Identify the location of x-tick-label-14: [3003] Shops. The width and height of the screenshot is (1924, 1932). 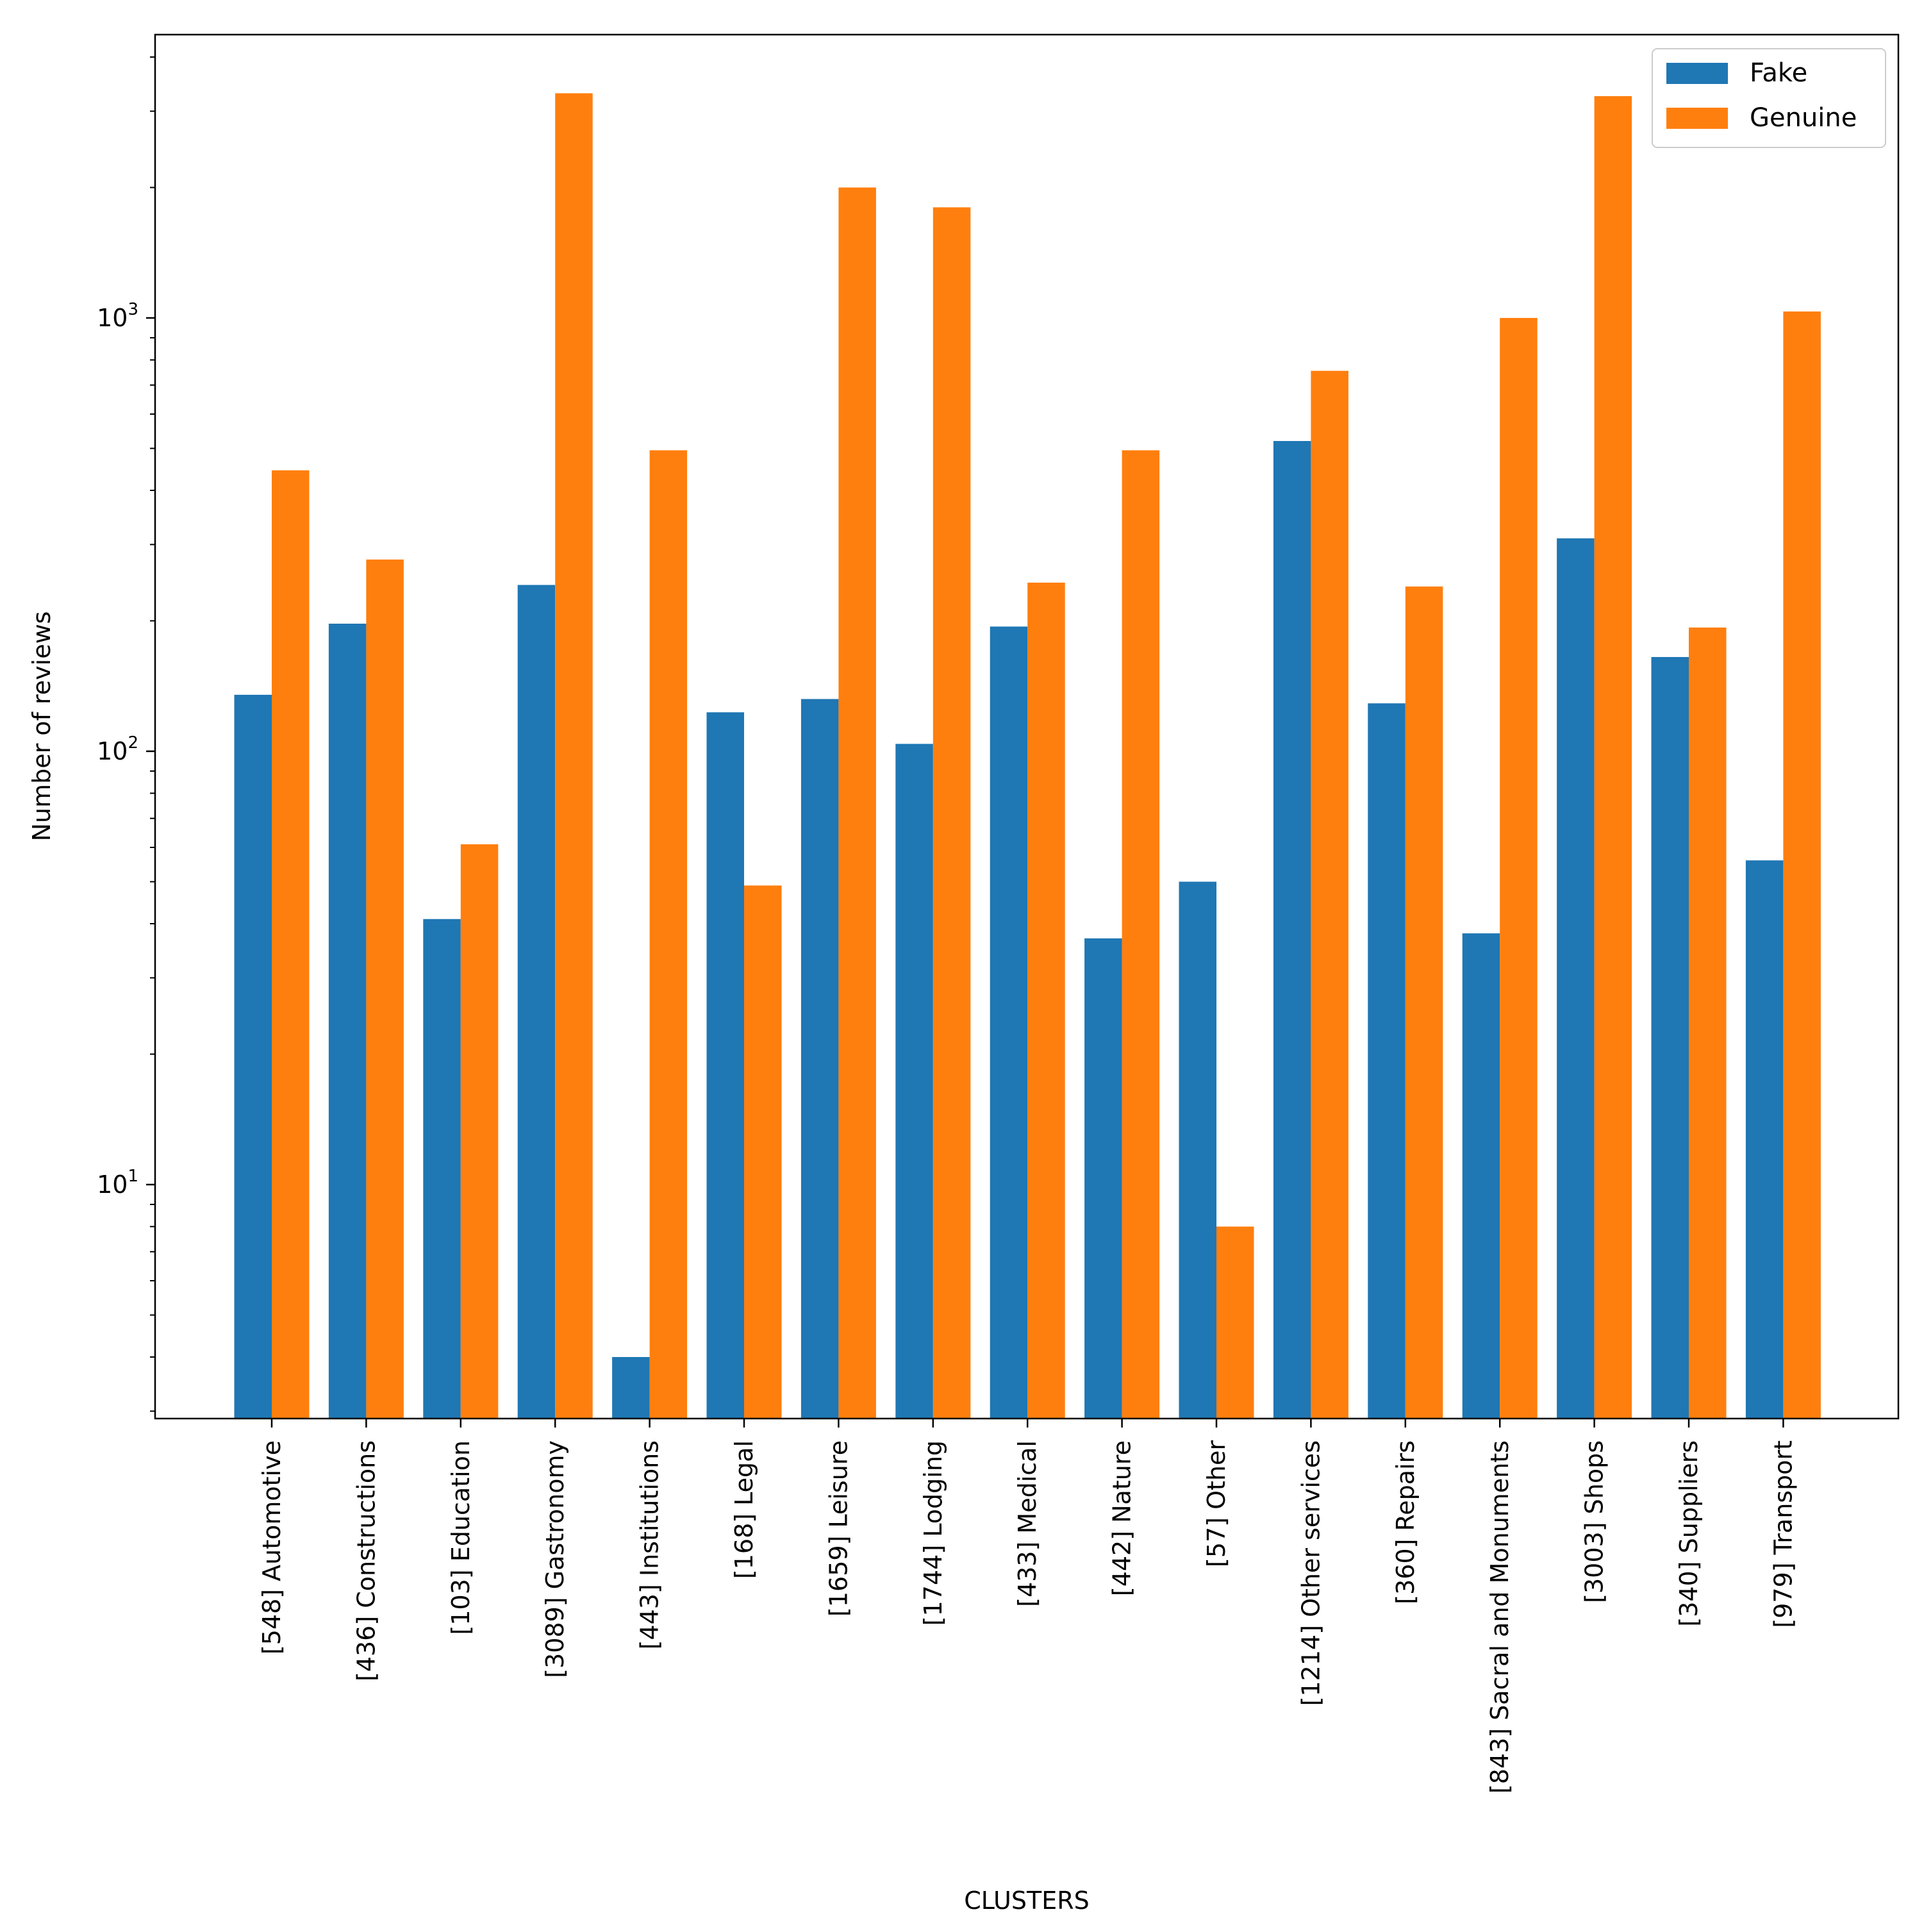
(1594, 1521).